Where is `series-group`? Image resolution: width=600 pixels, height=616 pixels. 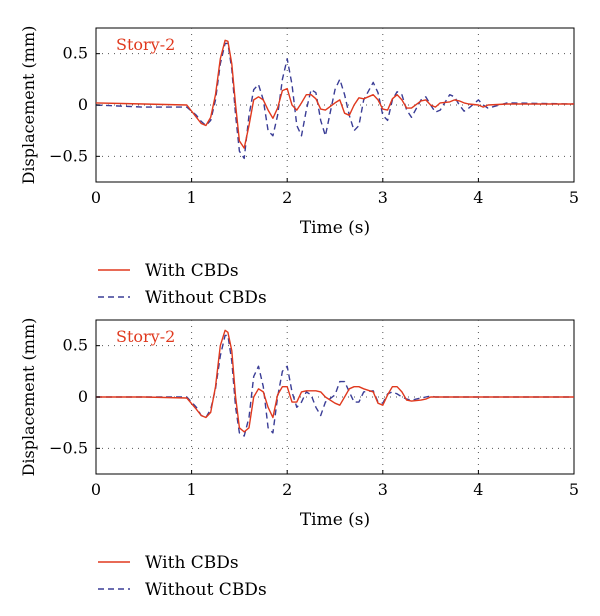 series-group is located at coordinates (335, 383).